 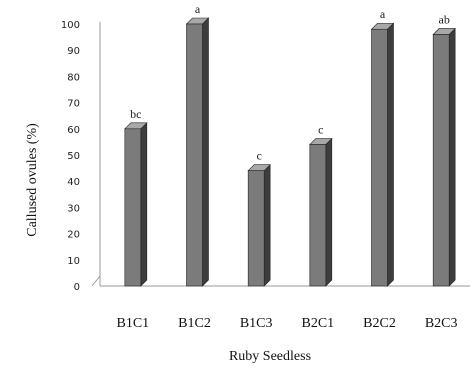 What do you see at coordinates (32, 180) in the screenshot?
I see `y-axis-title: Callused ovules (%)` at bounding box center [32, 180].